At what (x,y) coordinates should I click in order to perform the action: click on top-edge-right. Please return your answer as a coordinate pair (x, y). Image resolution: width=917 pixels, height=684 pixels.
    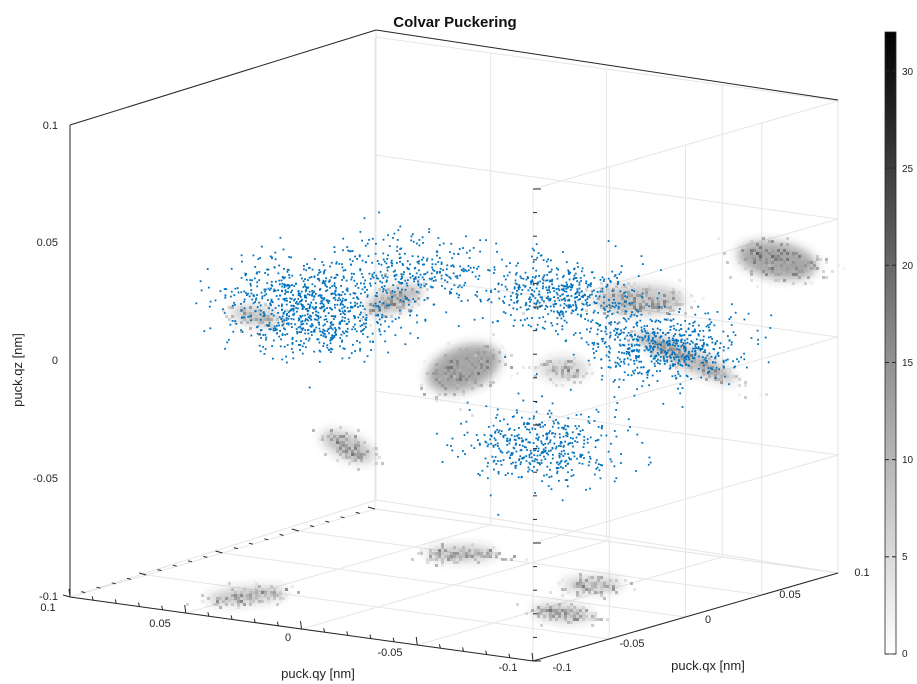
    Looking at the image, I should click on (607, 65).